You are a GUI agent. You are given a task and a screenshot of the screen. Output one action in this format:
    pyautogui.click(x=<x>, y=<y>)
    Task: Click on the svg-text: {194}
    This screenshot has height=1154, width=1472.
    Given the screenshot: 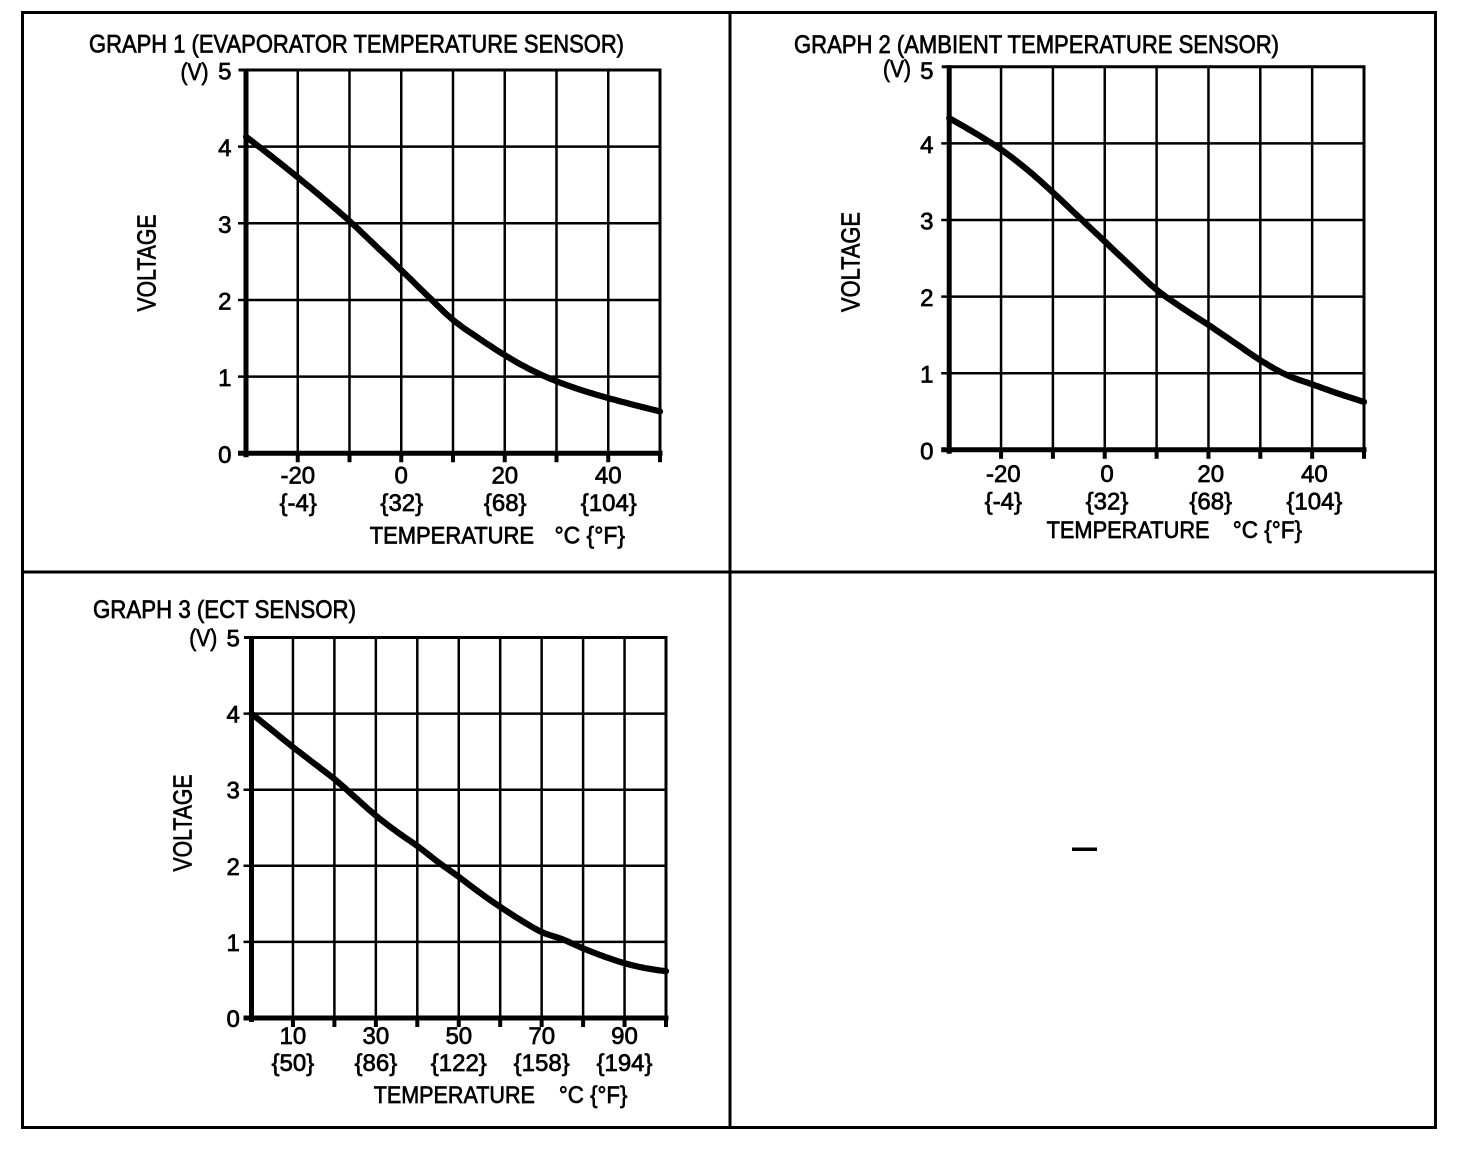 What is the action you would take?
    pyautogui.click(x=624, y=1063)
    